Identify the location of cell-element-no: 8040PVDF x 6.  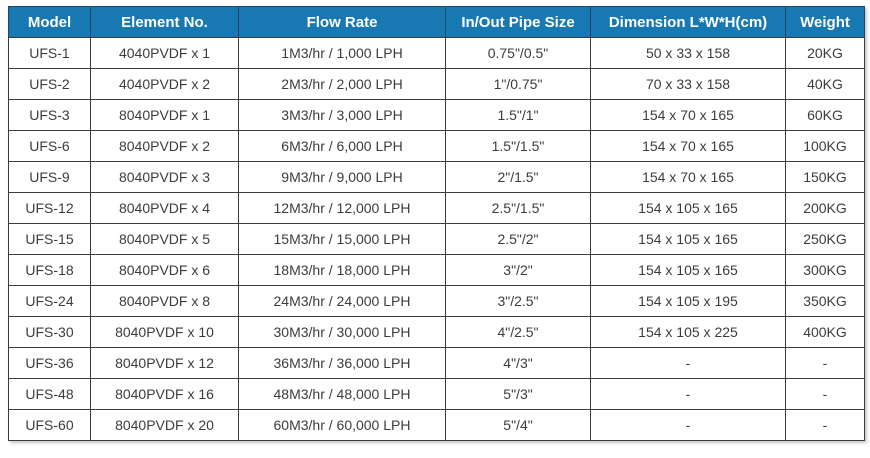
(164, 270).